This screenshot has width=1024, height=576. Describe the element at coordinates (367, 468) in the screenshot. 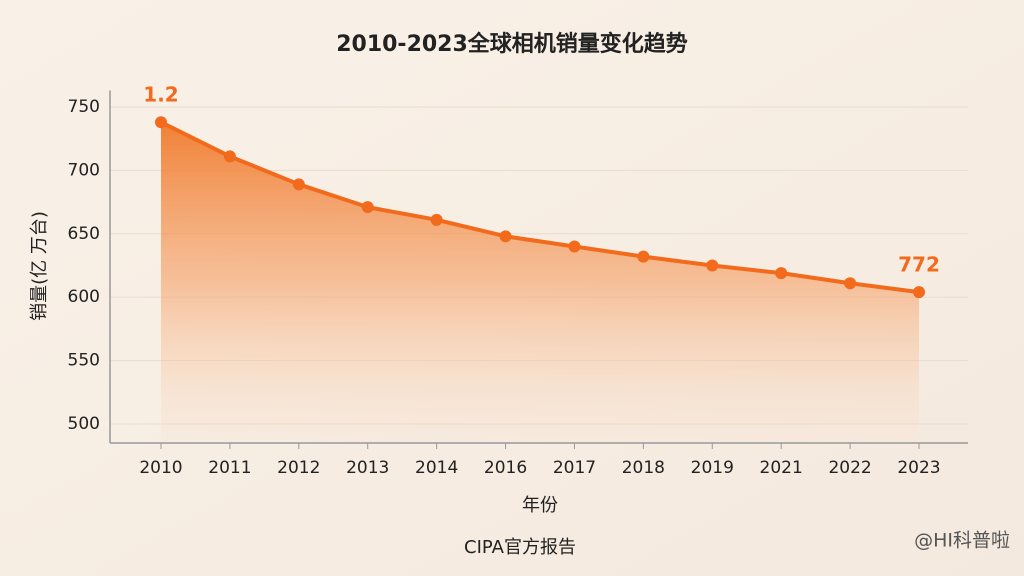

I see `x-tick-label: 2013` at that location.